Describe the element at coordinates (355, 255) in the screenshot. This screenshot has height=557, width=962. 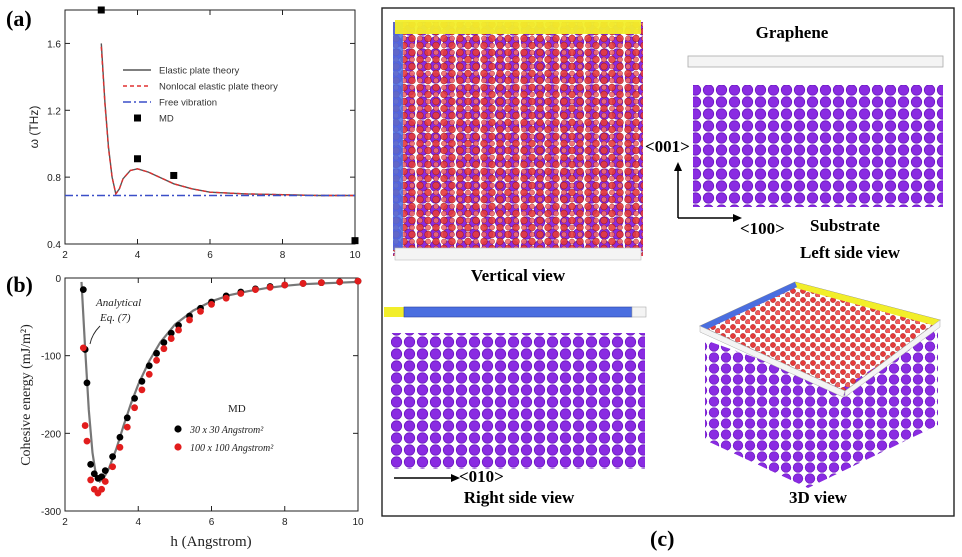
I see `x-tick-label-a: 10` at that location.